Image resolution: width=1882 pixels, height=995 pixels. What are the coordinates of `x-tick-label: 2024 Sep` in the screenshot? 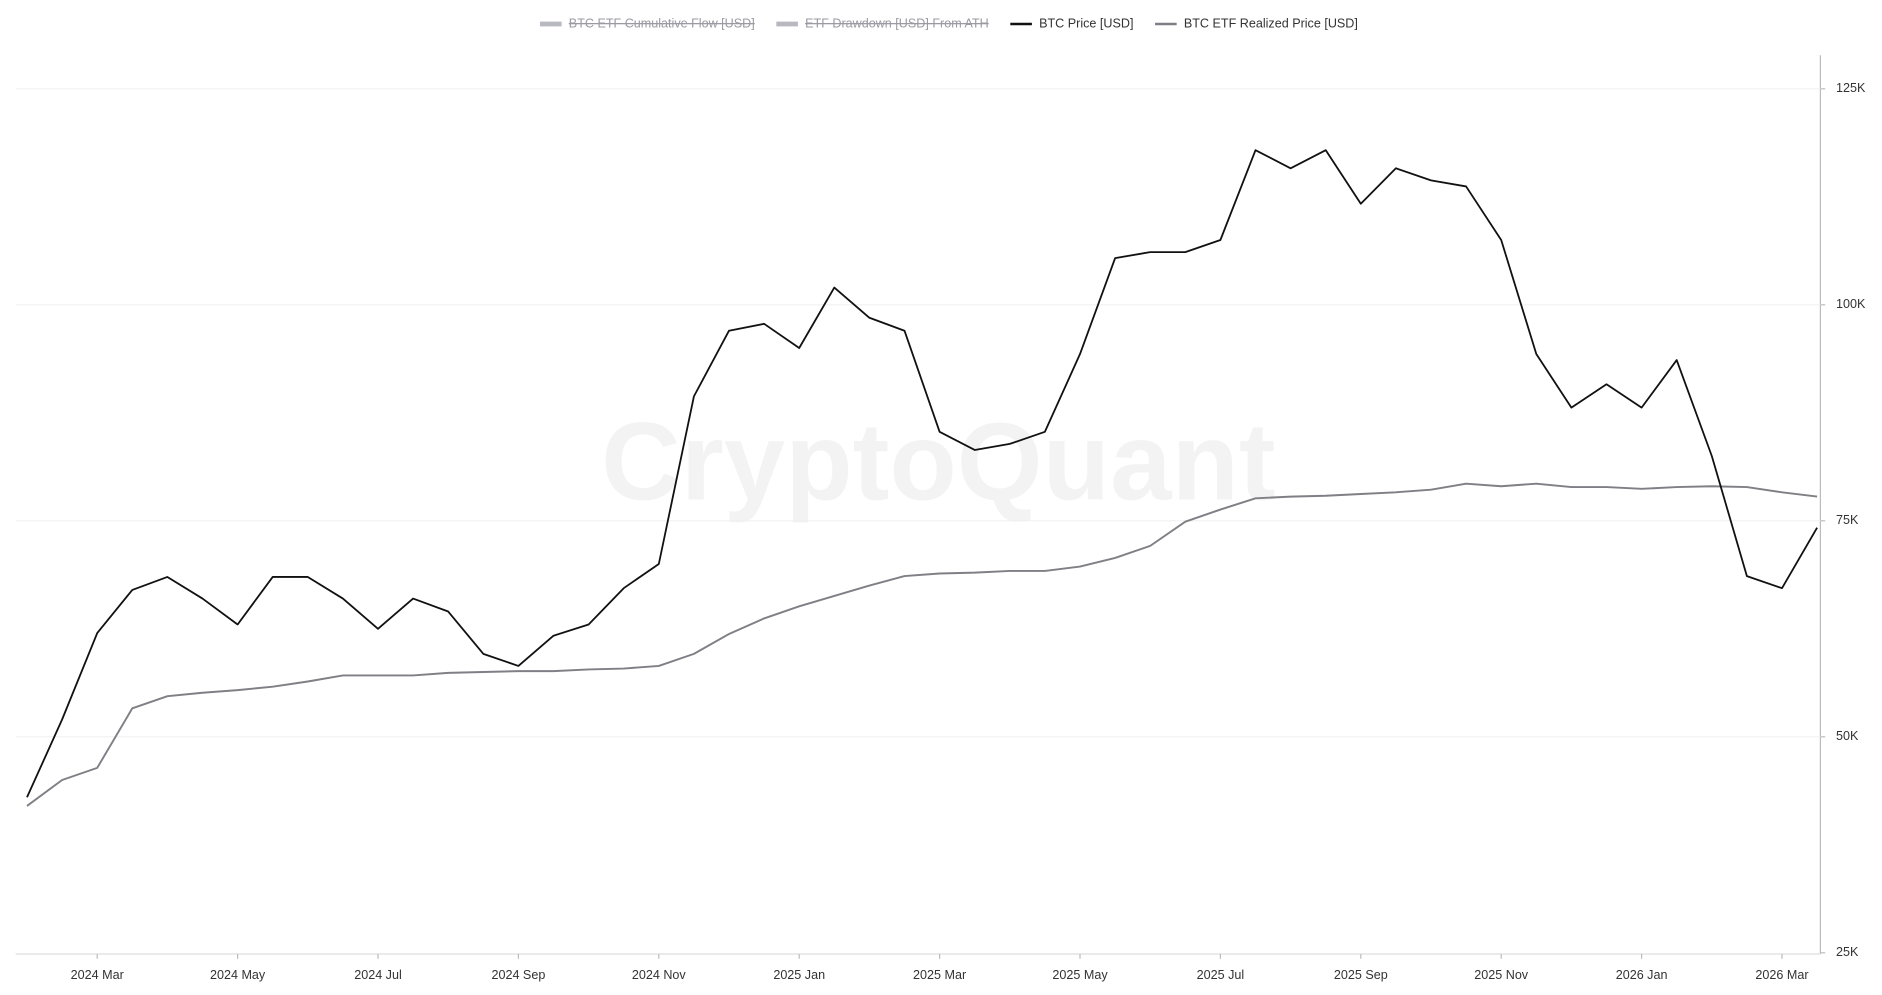 It's located at (518, 975).